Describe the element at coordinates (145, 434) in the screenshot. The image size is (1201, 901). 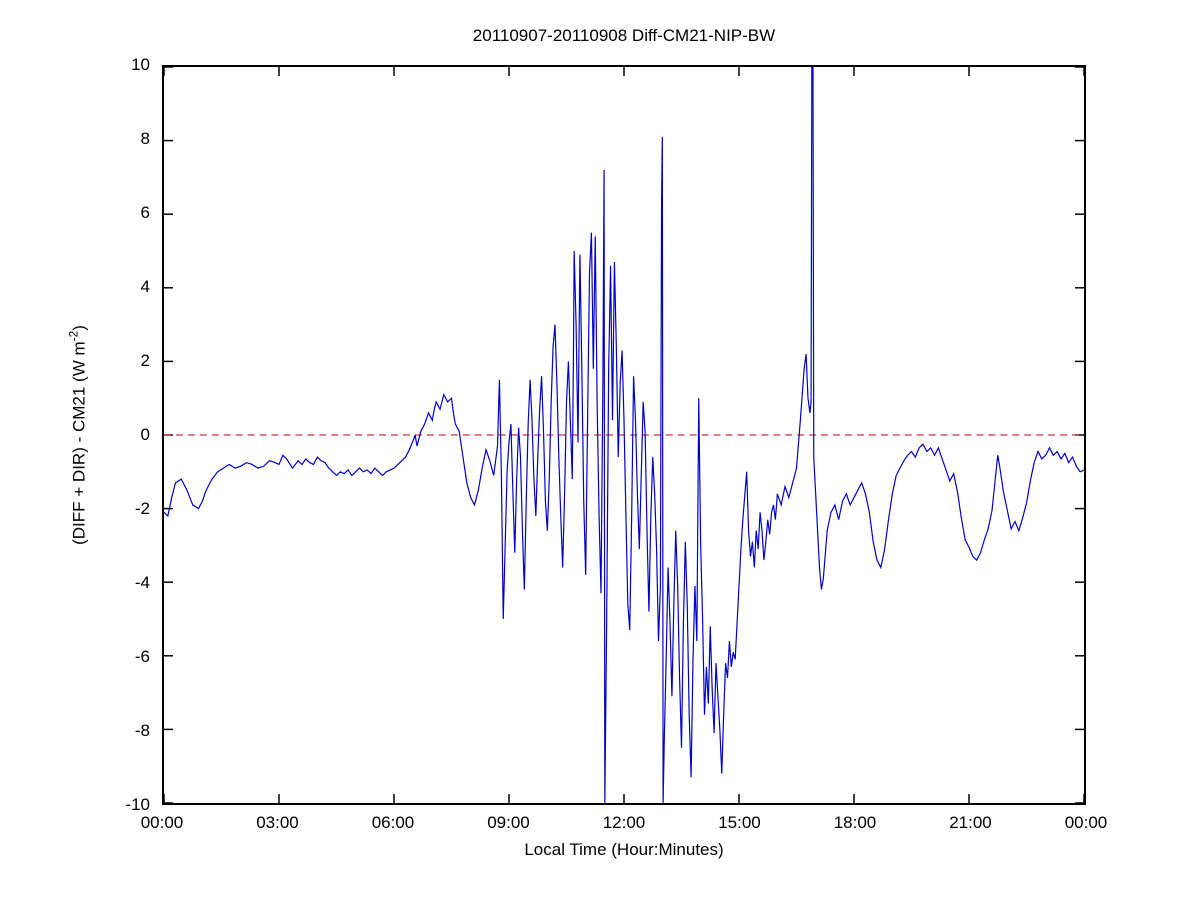
I see `y-tick-label: 0` at that location.